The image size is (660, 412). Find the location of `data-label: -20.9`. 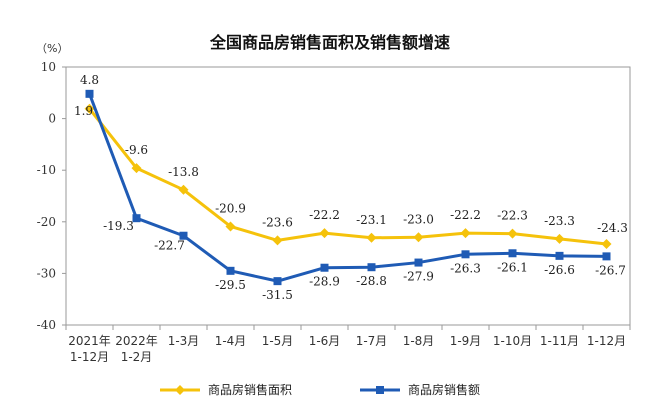

data-label: -20.9 is located at coordinates (230, 208).